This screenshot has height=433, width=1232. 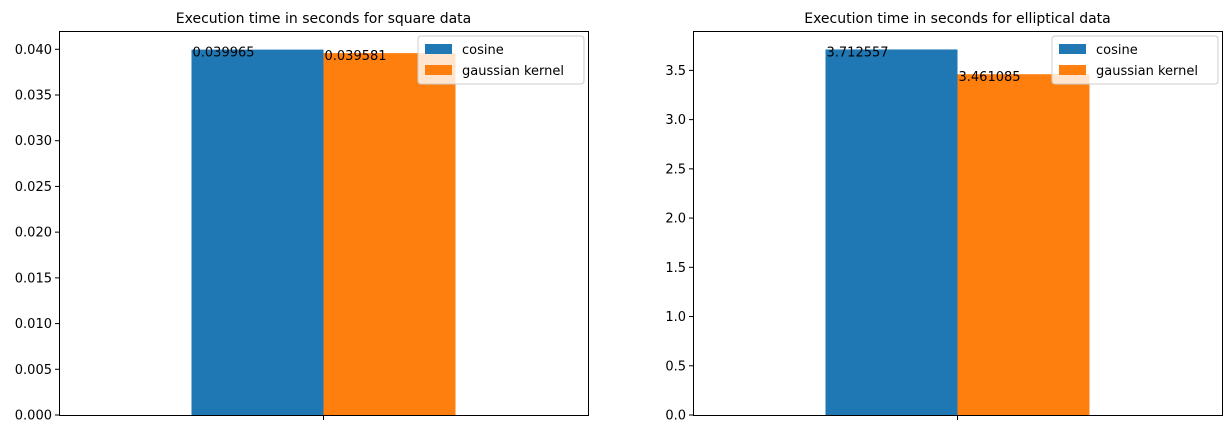 I want to click on y-tick-label: 2.5, so click(x=675, y=169).